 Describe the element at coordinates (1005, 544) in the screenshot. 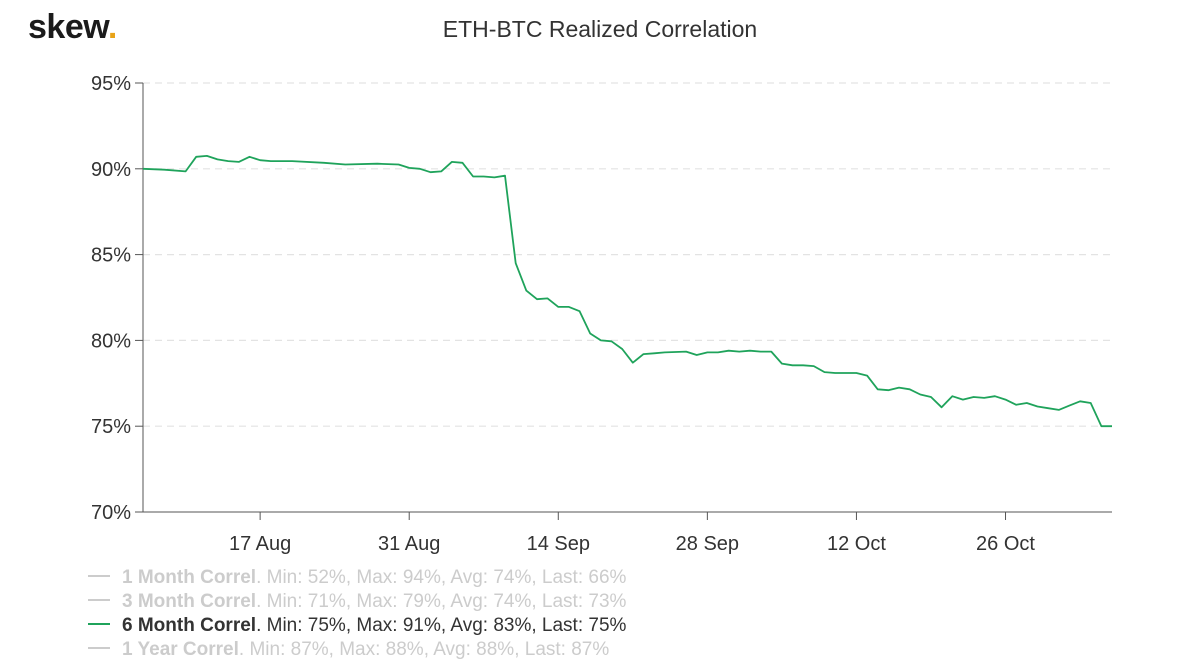

I see `x-tick-label: 26 Oct` at that location.